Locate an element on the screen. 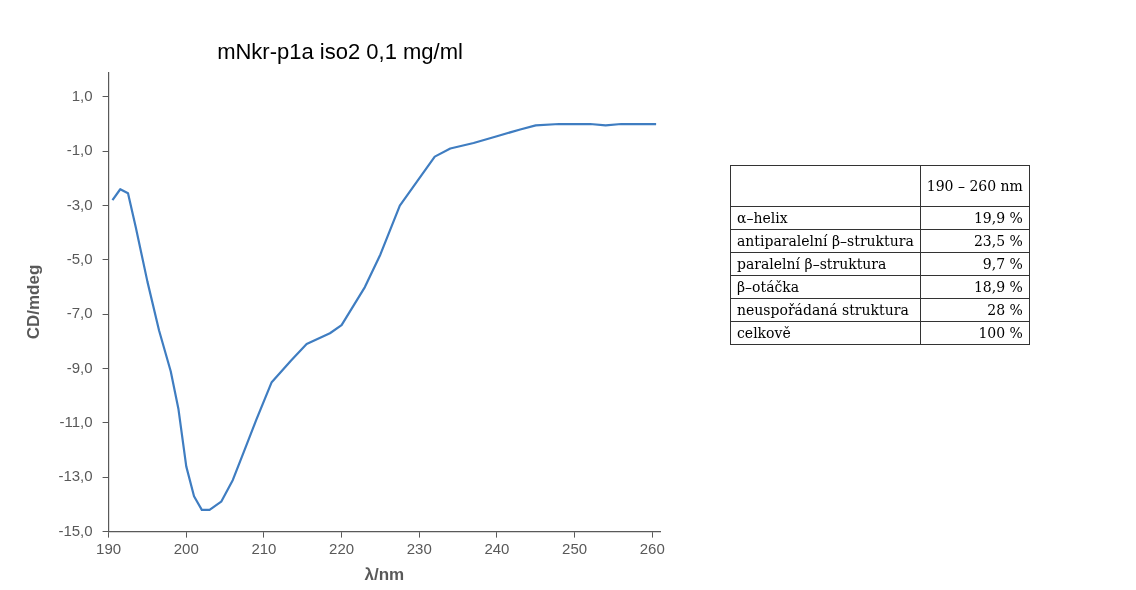  chart-title: mNkr-p1a iso2 0,1 mg/ml is located at coordinates (340, 52).